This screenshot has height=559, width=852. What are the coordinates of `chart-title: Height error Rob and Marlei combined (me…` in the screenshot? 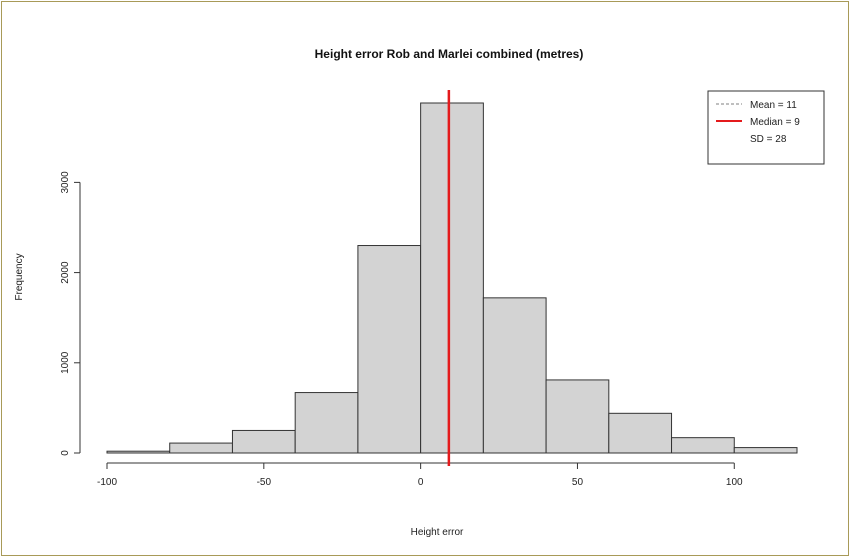 It's located at (449, 54).